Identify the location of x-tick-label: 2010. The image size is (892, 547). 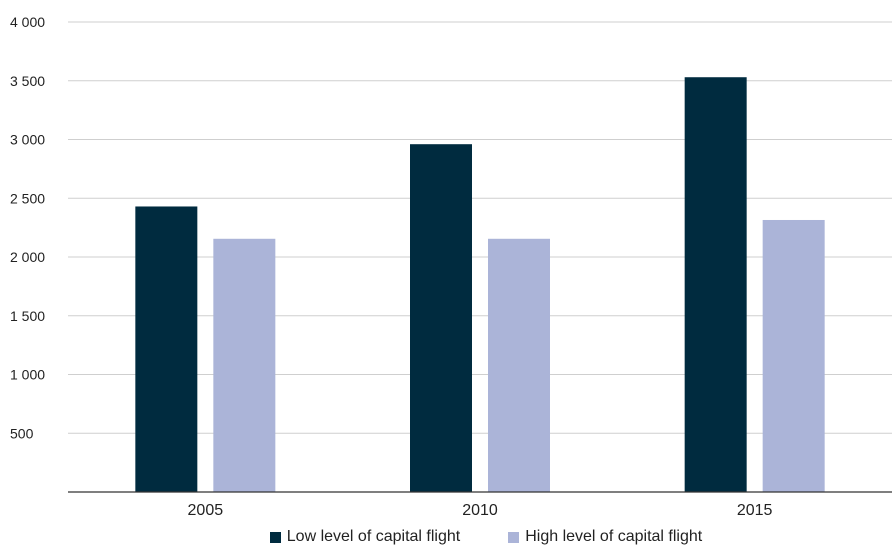
(480, 510).